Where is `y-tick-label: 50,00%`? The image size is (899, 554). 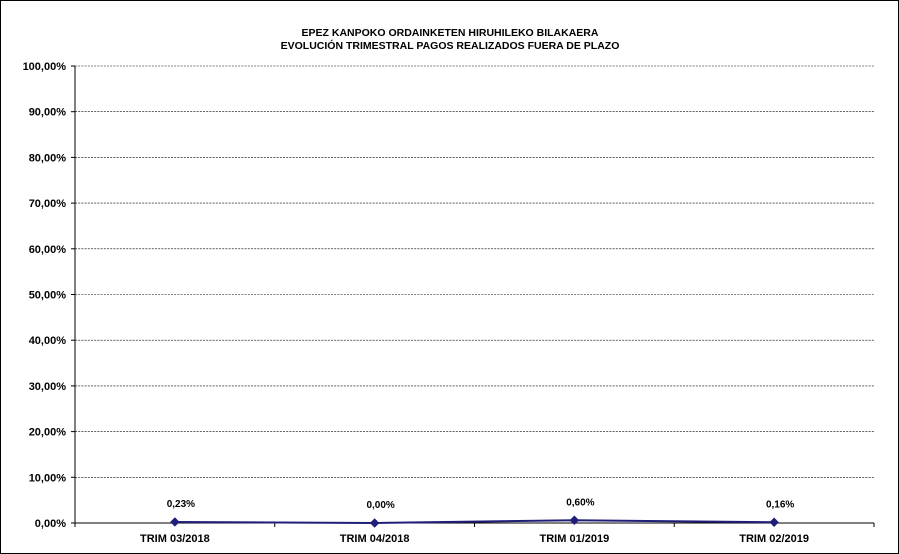
y-tick-label: 50,00% is located at coordinates (48, 296).